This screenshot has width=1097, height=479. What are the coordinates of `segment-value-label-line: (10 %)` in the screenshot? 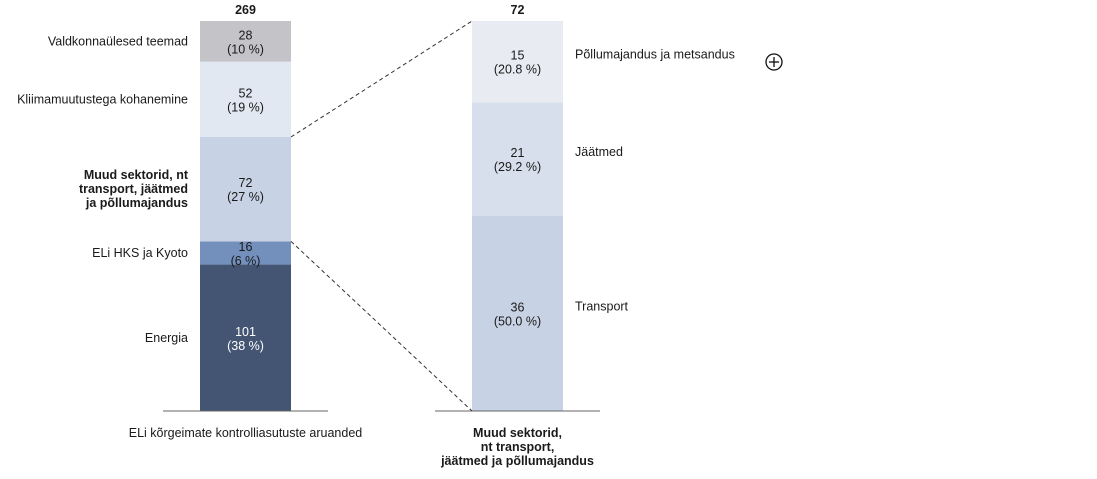 It's located at (245, 49).